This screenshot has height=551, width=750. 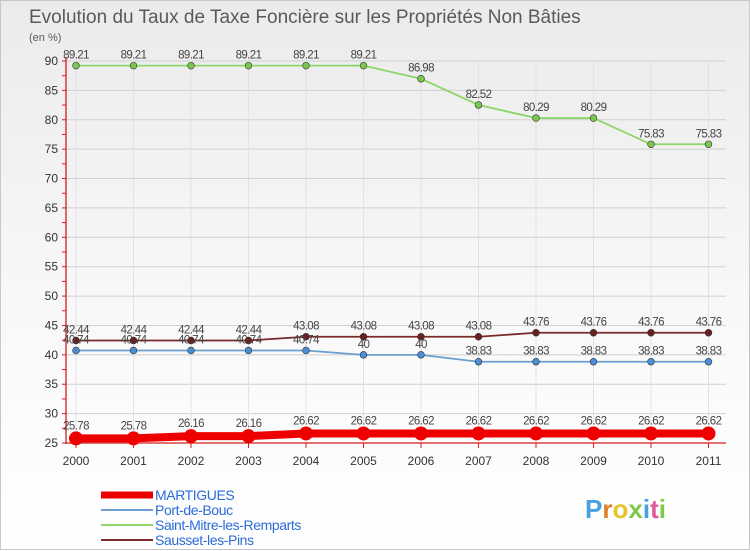 I want to click on x-tick-label: 2007, so click(x=478, y=461).